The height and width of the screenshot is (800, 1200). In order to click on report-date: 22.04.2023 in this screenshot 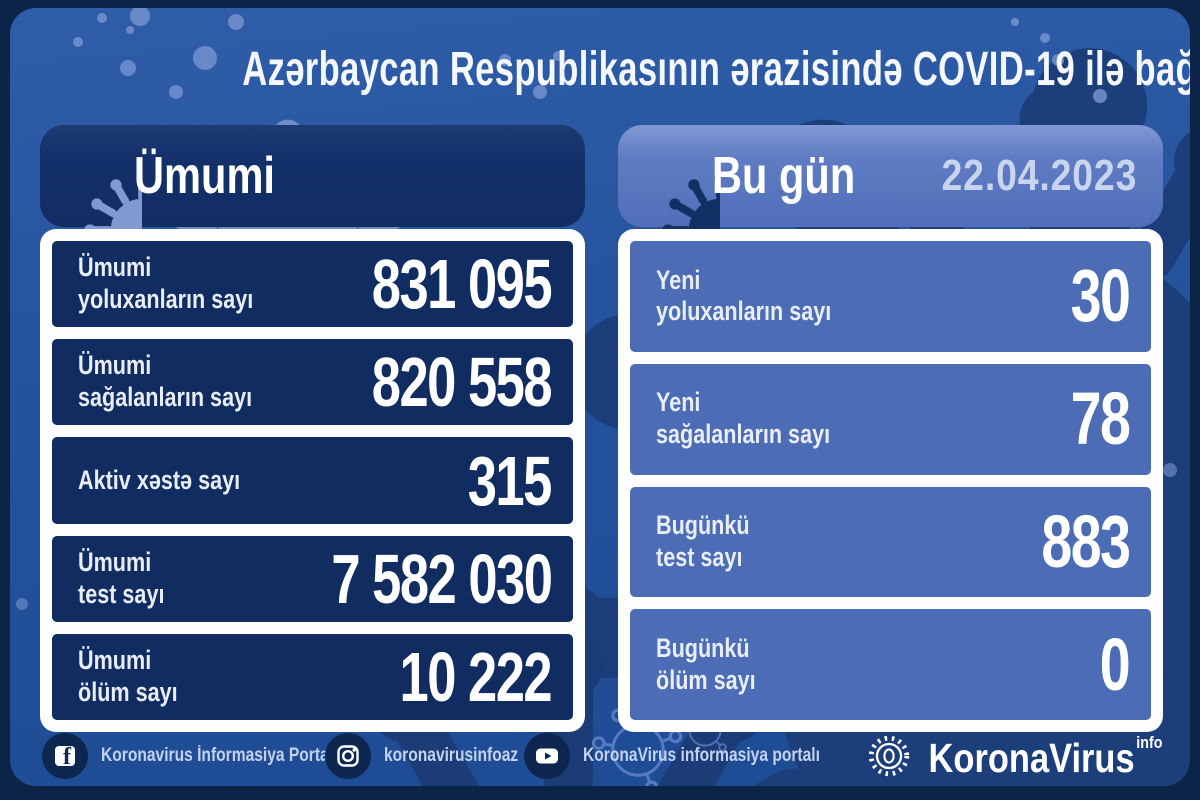, I will do `click(1039, 175)`.